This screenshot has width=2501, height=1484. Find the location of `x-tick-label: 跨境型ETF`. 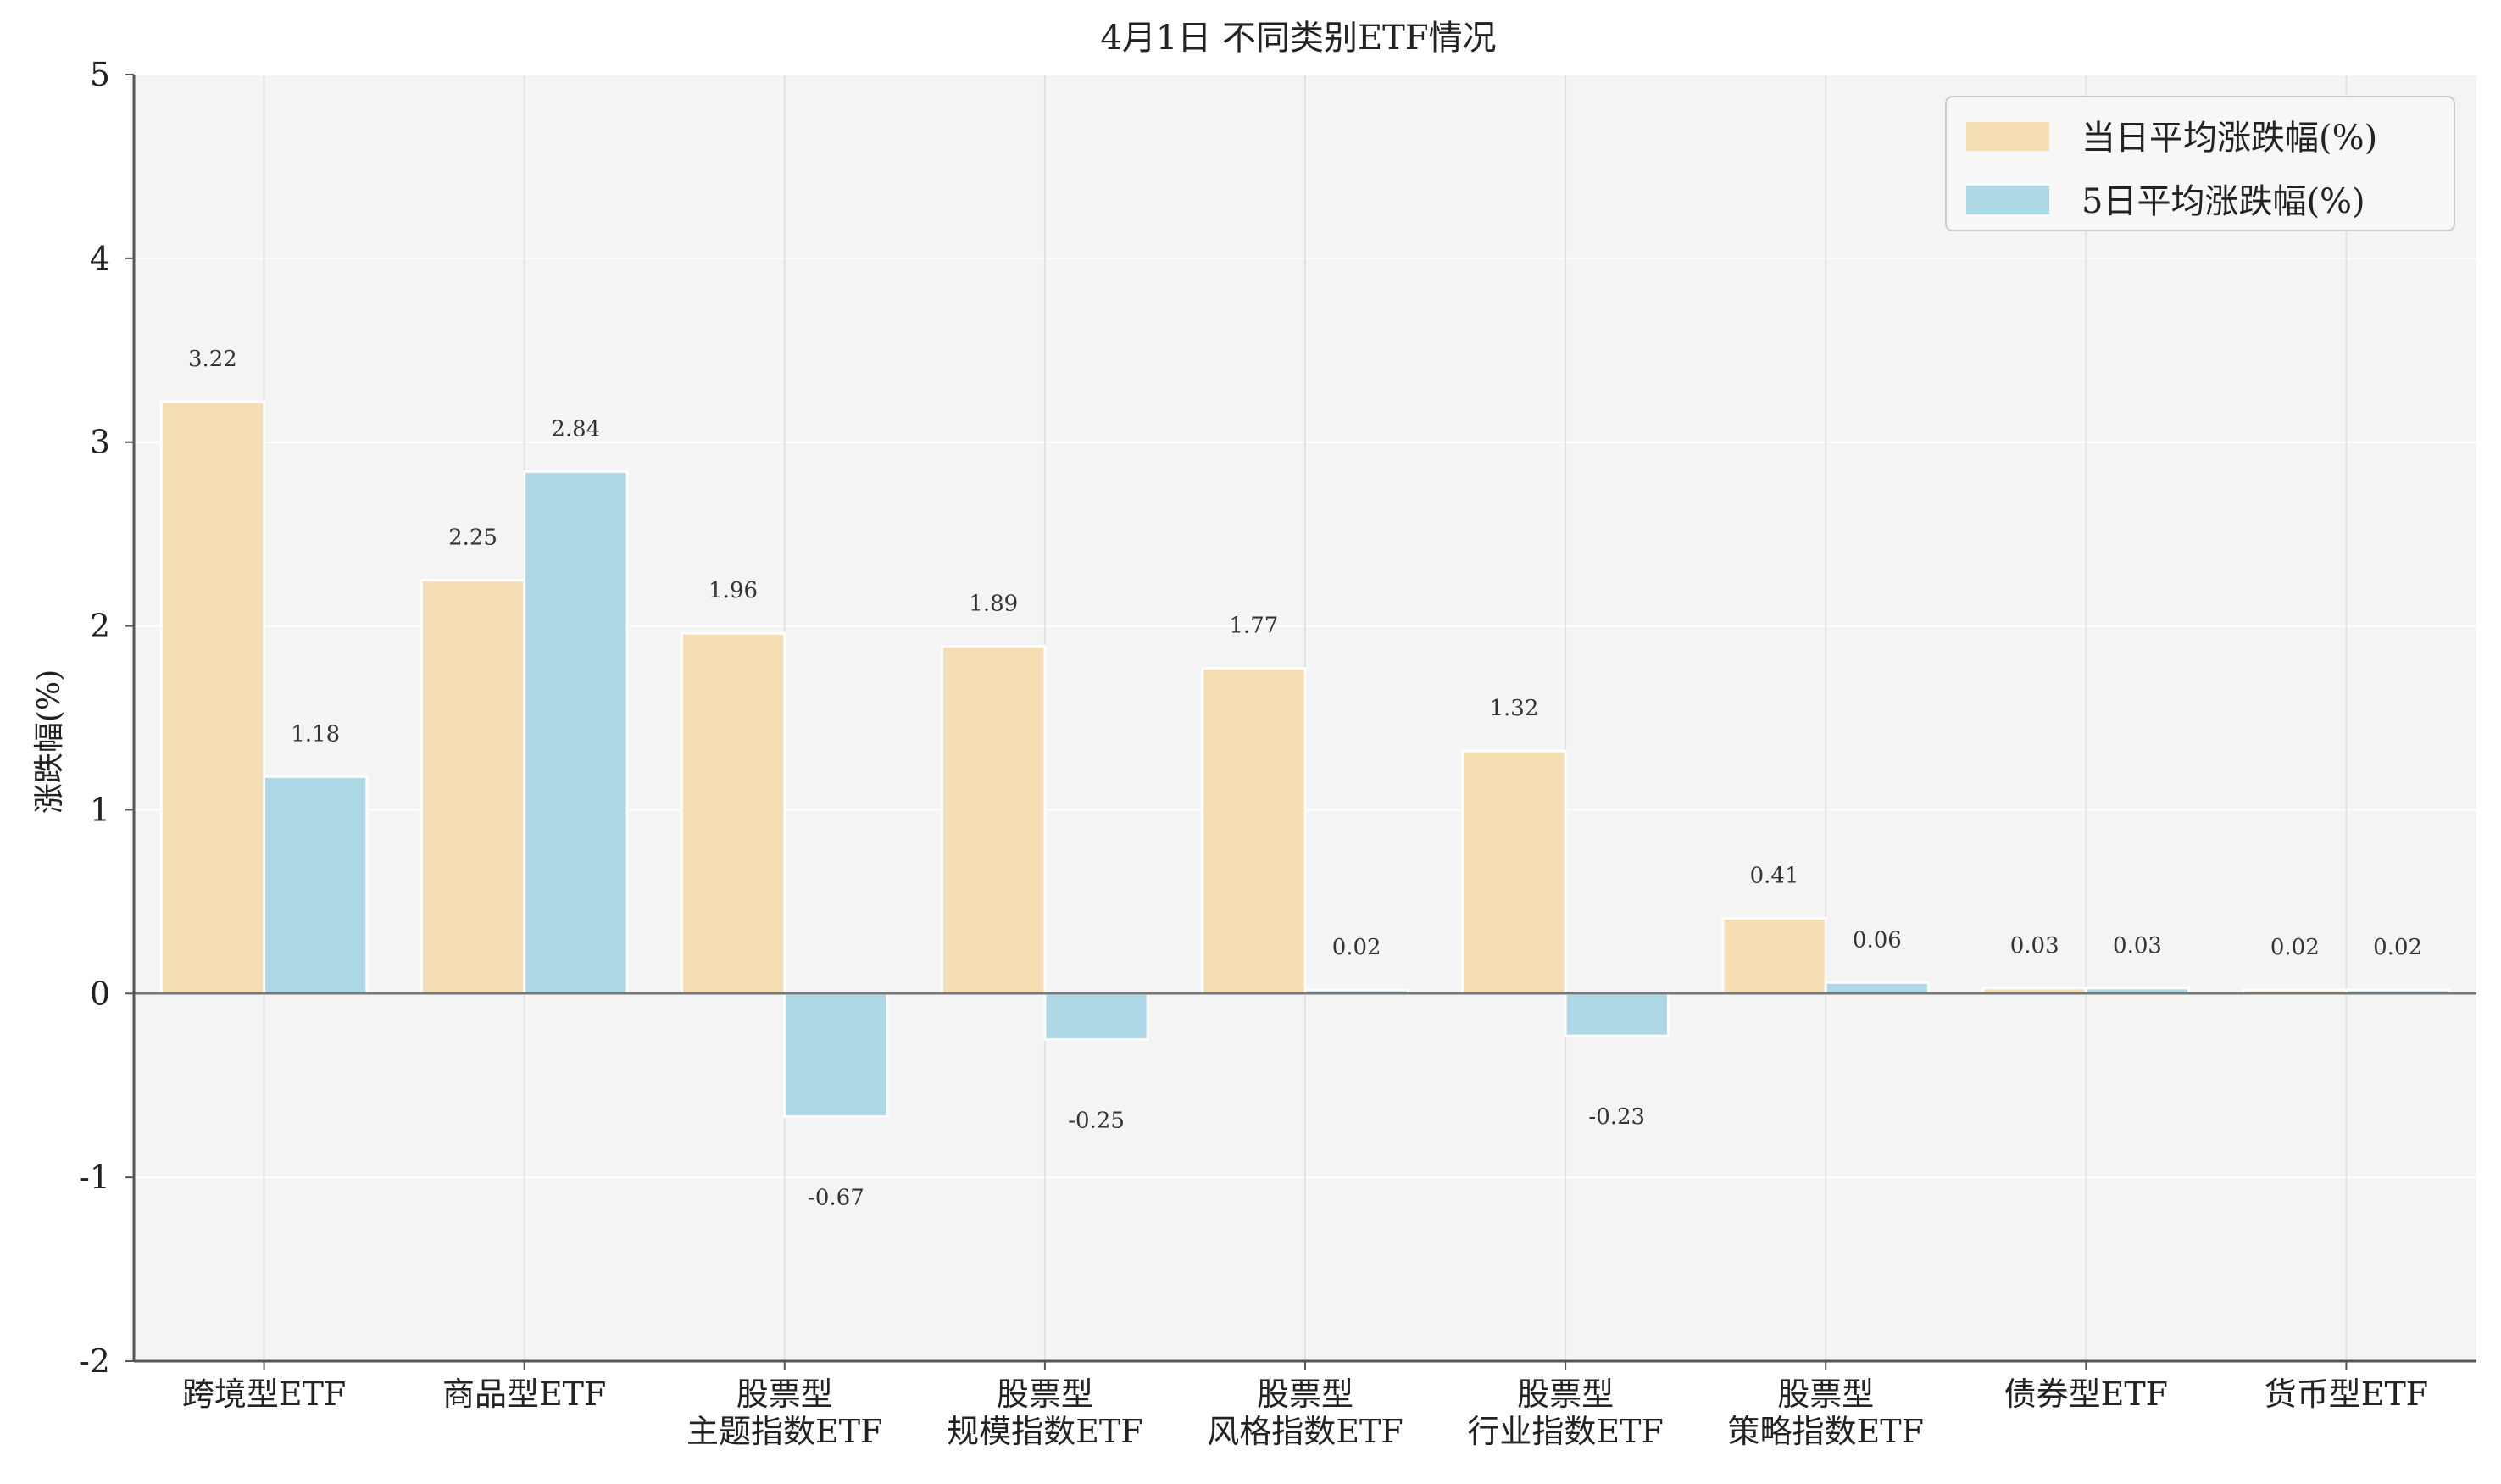

x-tick-label: 跨境型ETF is located at coordinates (264, 1395).